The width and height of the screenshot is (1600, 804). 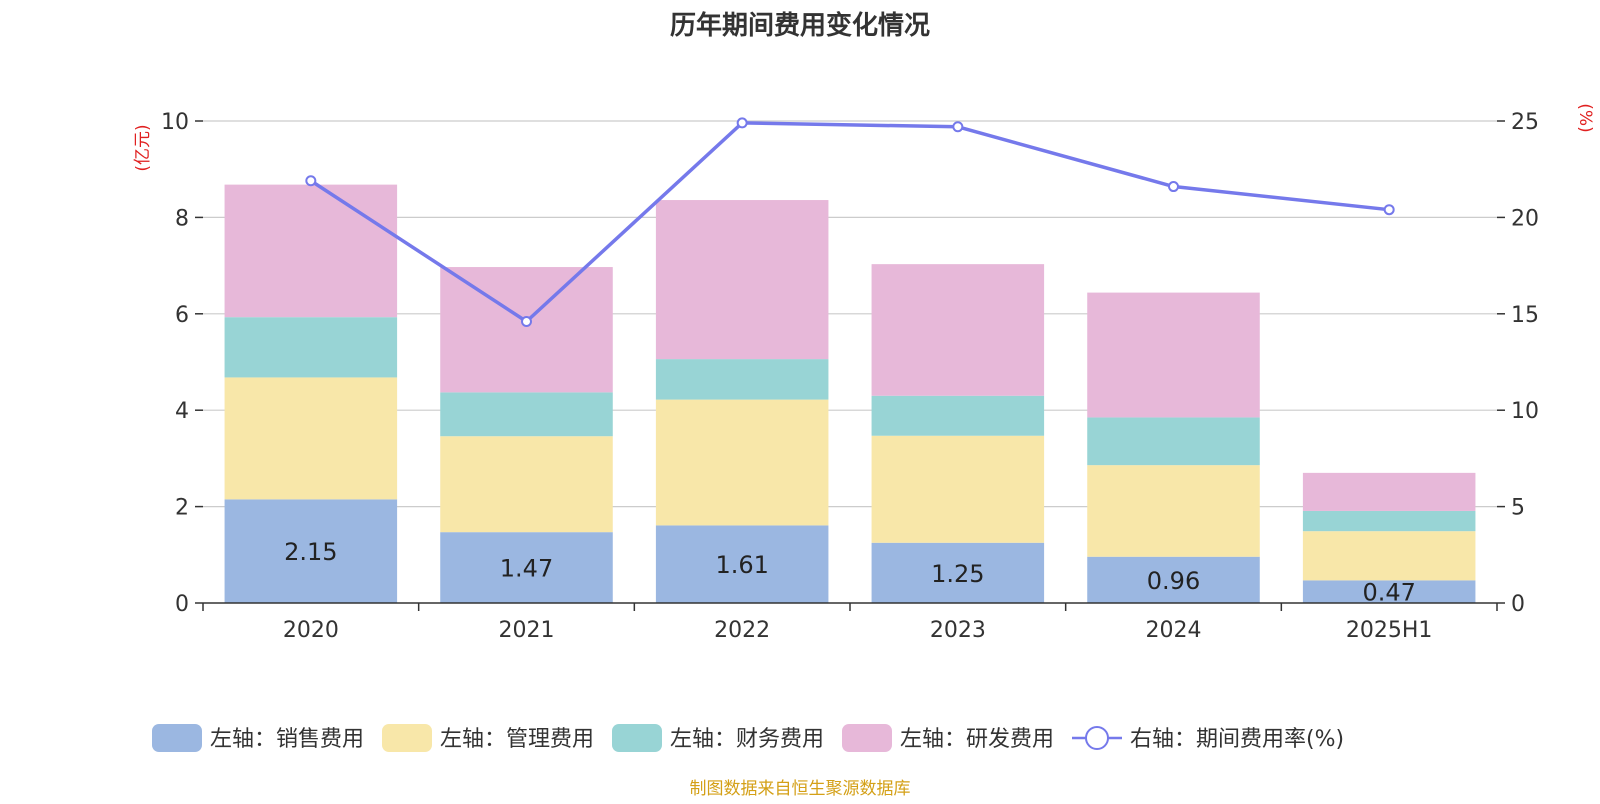 I want to click on x-tick-label: 2025H1, so click(x=1389, y=630).